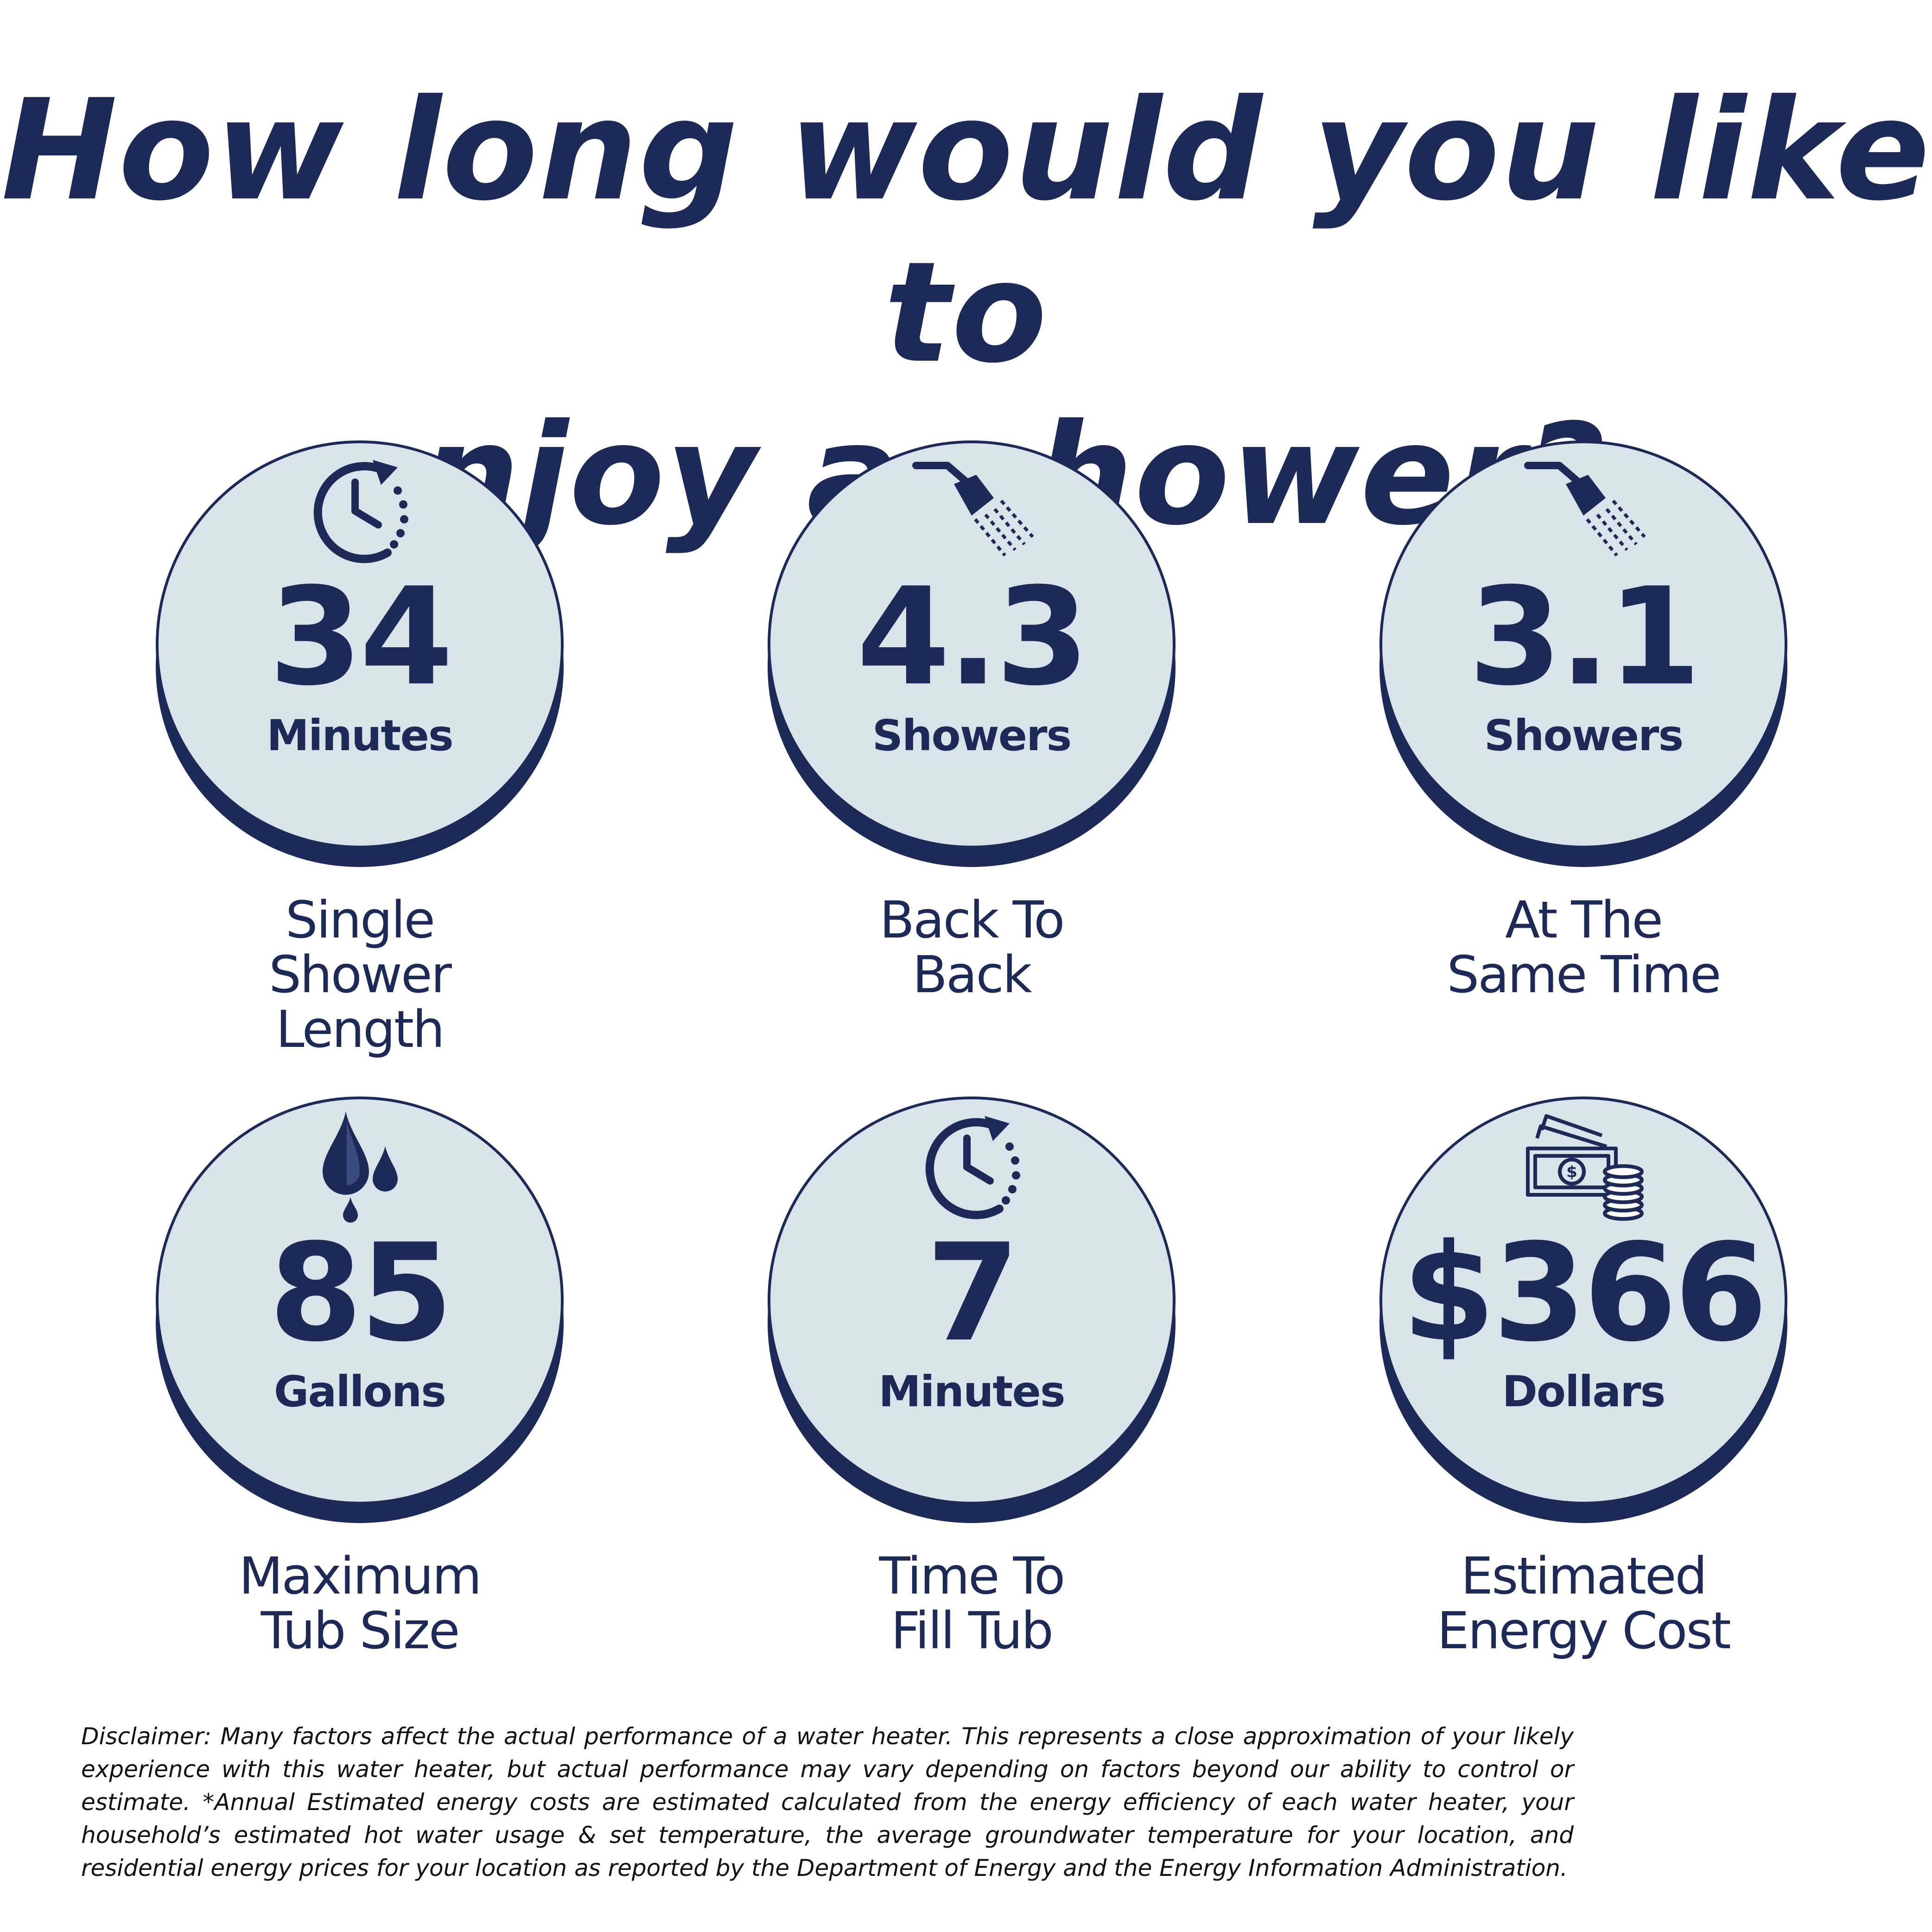  I want to click on stat-caption: Back To Back, so click(972, 947).